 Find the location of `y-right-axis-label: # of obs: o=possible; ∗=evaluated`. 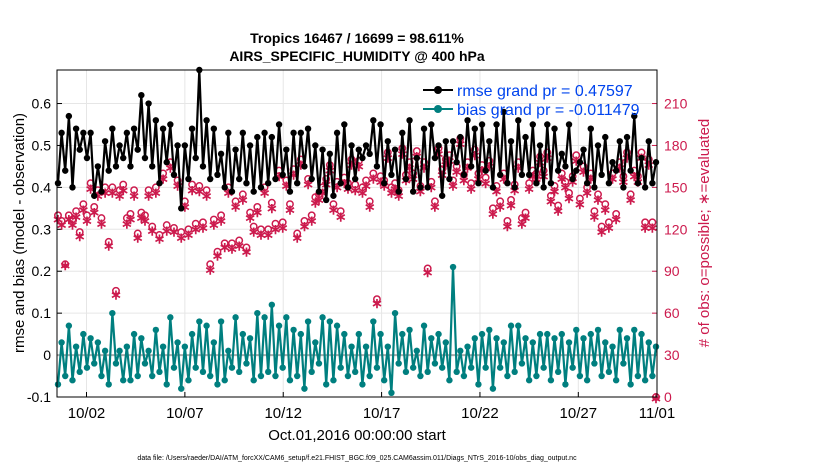

y-right-axis-label: # of obs: o=possible; ∗=evaluated is located at coordinates (704, 233).